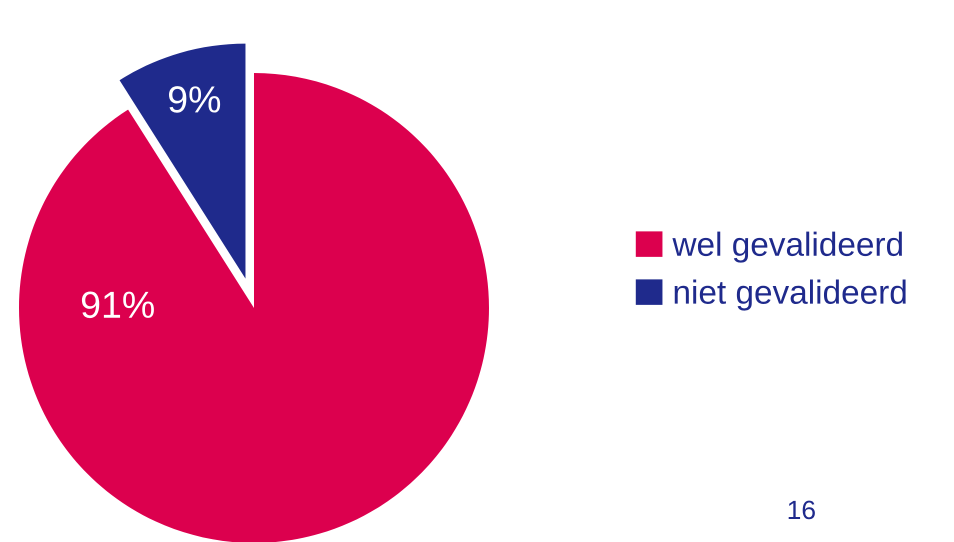 The width and height of the screenshot is (954, 542). What do you see at coordinates (790, 295) in the screenshot?
I see `legend-label: niet gevalideerd` at bounding box center [790, 295].